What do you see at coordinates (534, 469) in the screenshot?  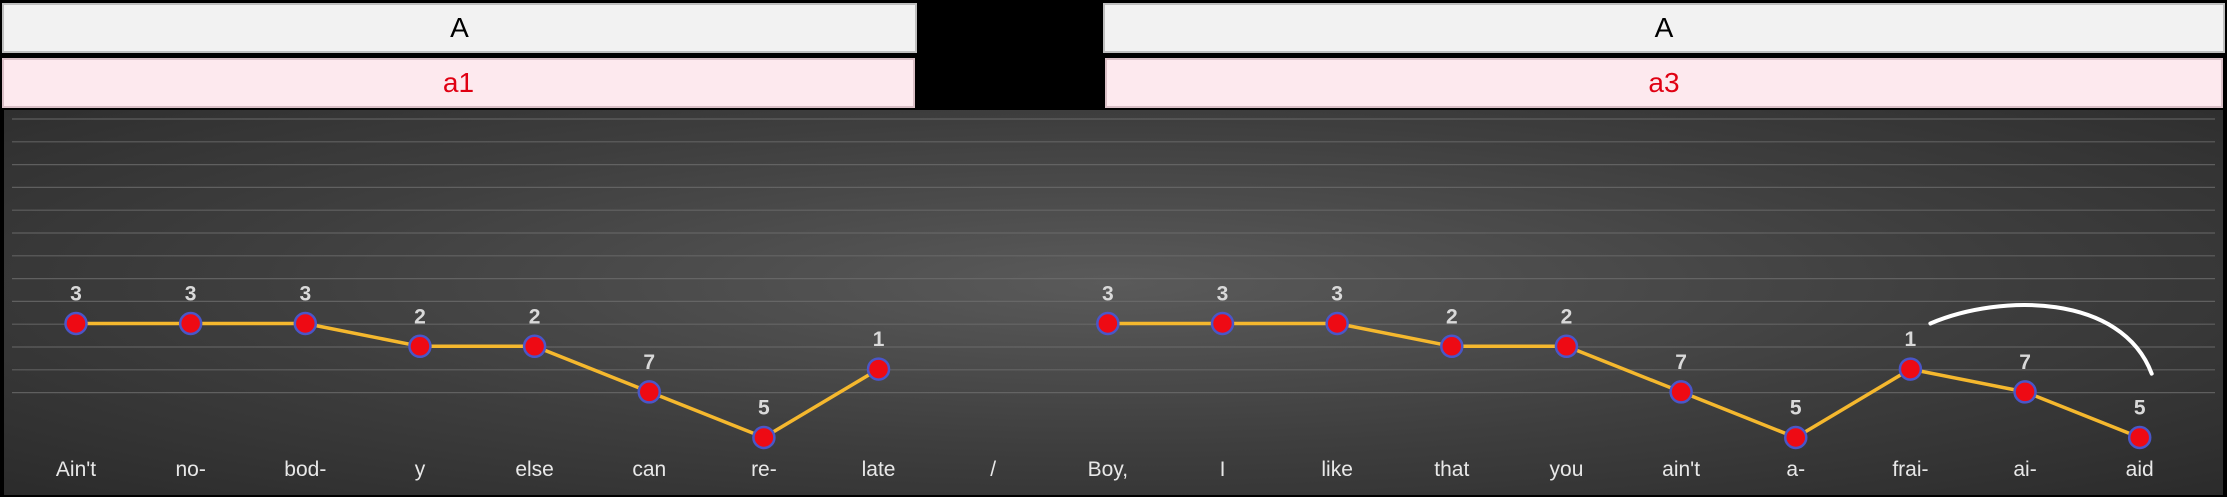 I see `category-label: else` at bounding box center [534, 469].